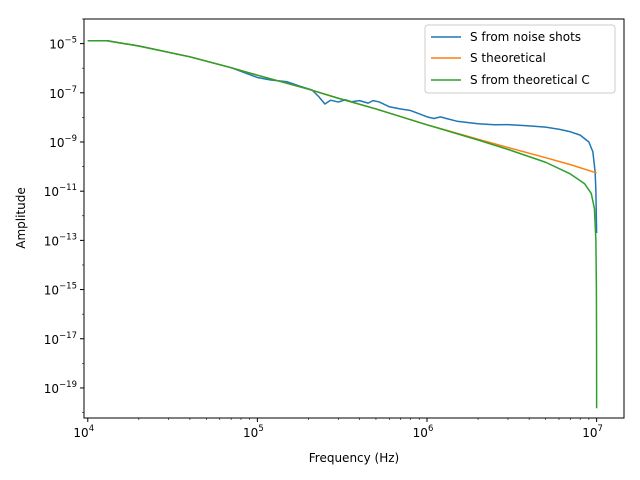  I want to click on x-tick-label-3: 10⁷, so click(592, 432).